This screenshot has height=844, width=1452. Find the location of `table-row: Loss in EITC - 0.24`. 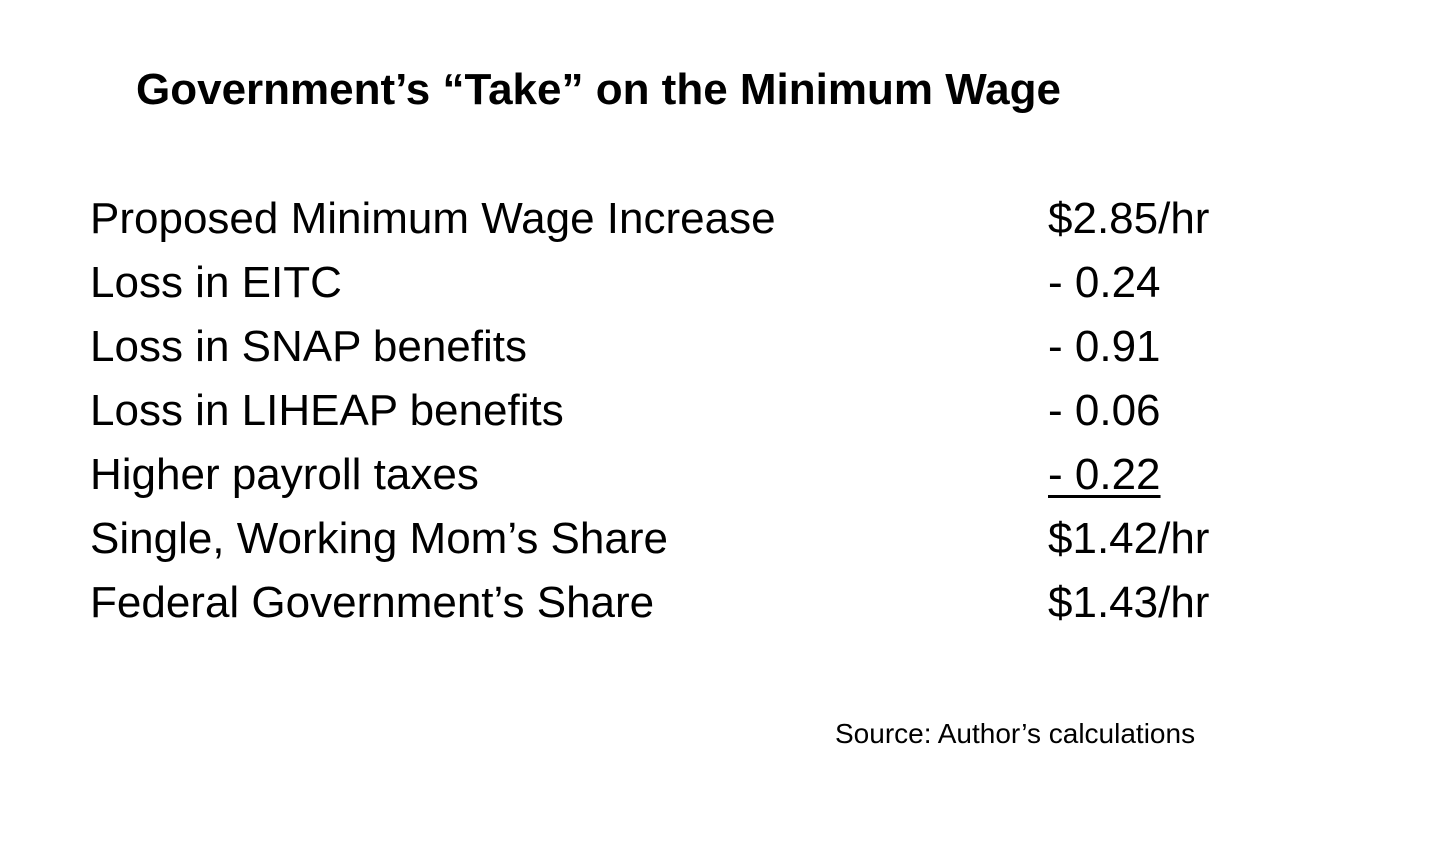

table-row: Loss in EITC - 0.24 is located at coordinates (690, 286).